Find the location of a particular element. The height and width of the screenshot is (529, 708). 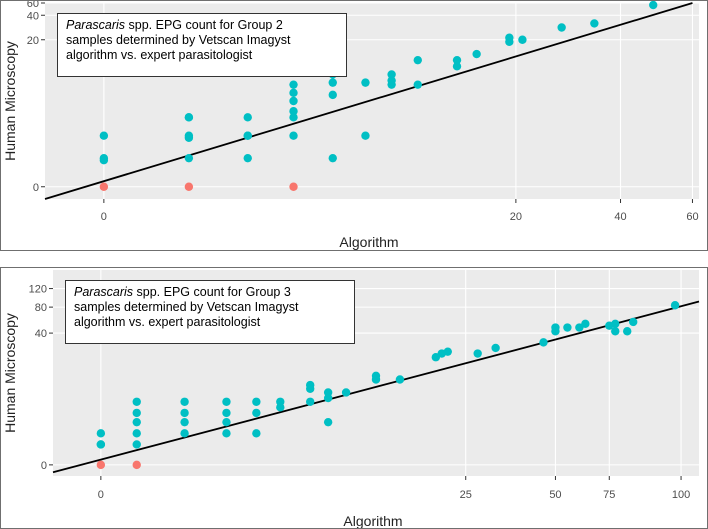

caption-line1: spp. EPG count for Group 3 is located at coordinates (212, 292).